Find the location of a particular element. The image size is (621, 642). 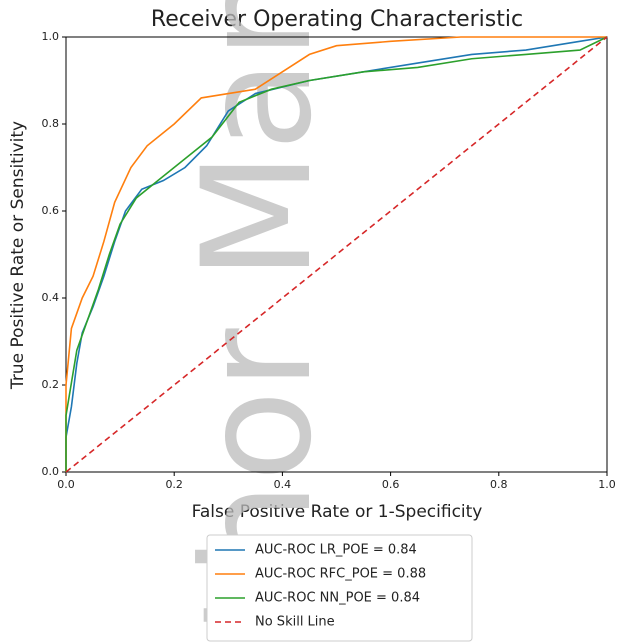

chart-title: Receiver Operating Characteristic is located at coordinates (337, 19).